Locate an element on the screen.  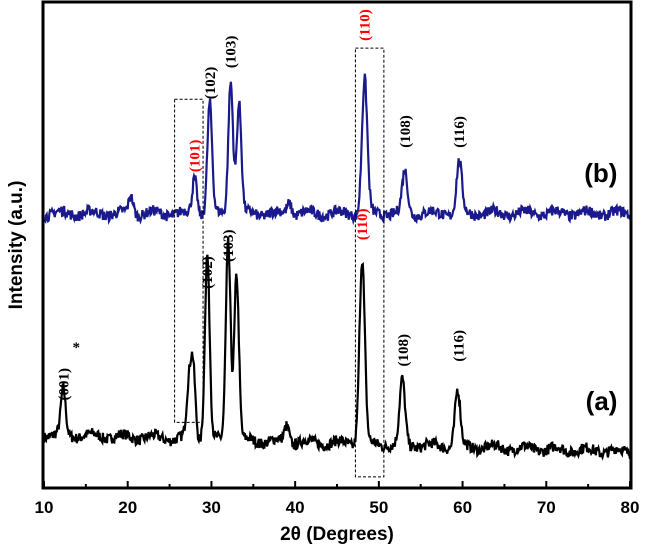
x-tick-label: 80 is located at coordinates (630, 507).